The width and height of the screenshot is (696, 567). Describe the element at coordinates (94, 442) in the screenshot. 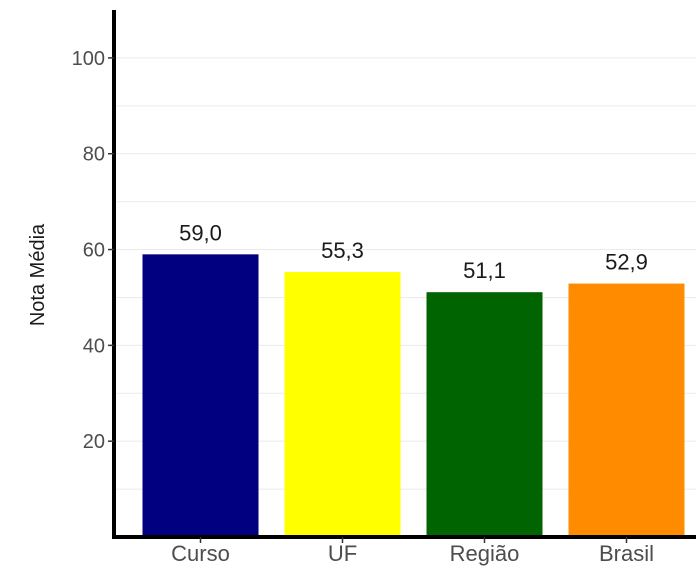

I see `y-tick-label: 20` at that location.